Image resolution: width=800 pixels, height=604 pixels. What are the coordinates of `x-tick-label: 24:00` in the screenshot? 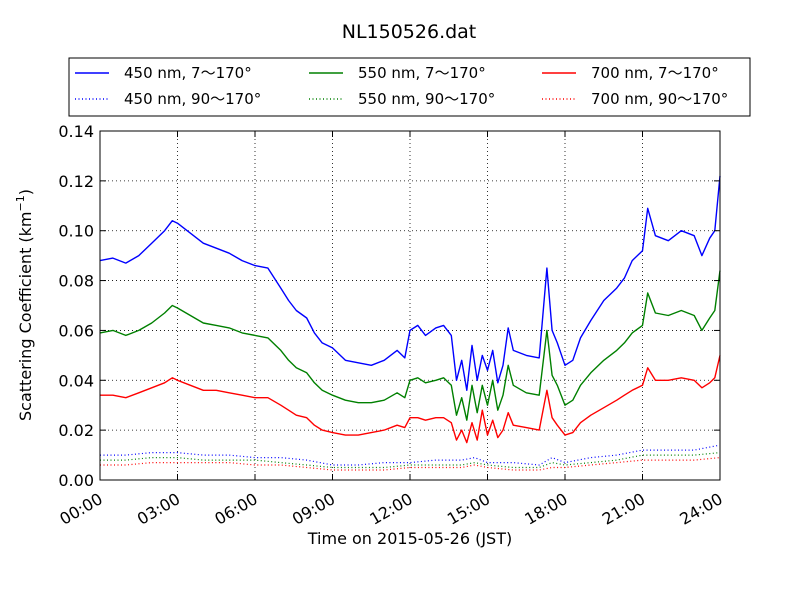 It's located at (700, 509).